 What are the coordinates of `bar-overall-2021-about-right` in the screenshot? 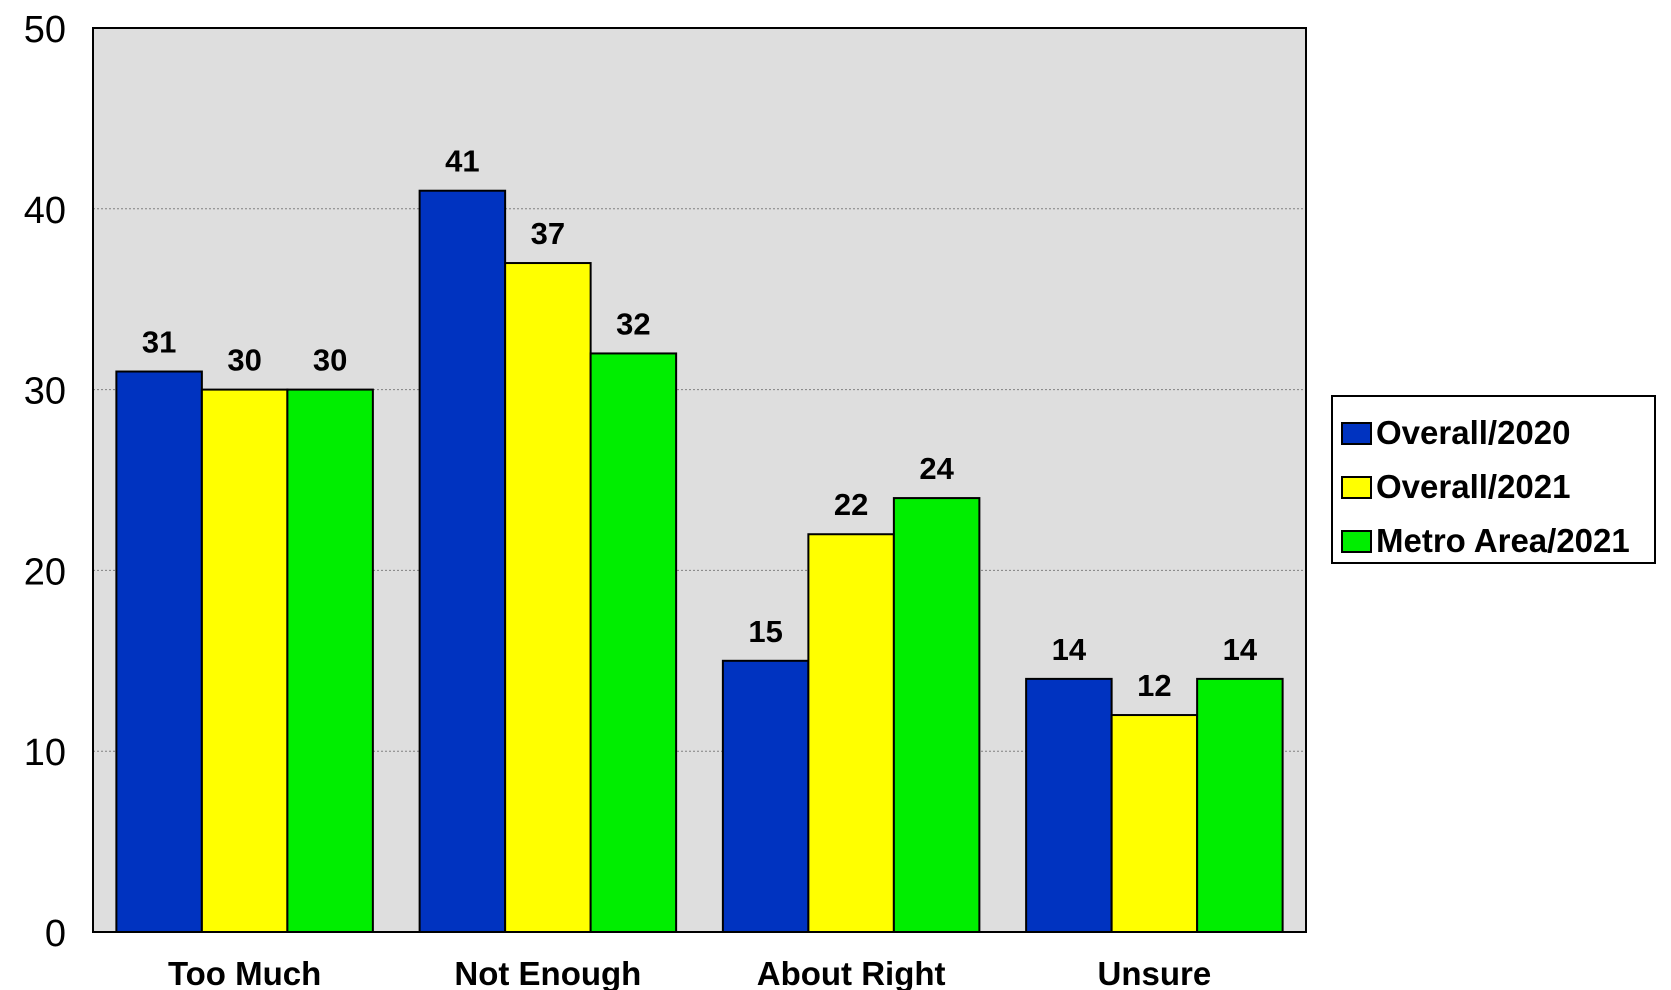 It's located at (851, 733).